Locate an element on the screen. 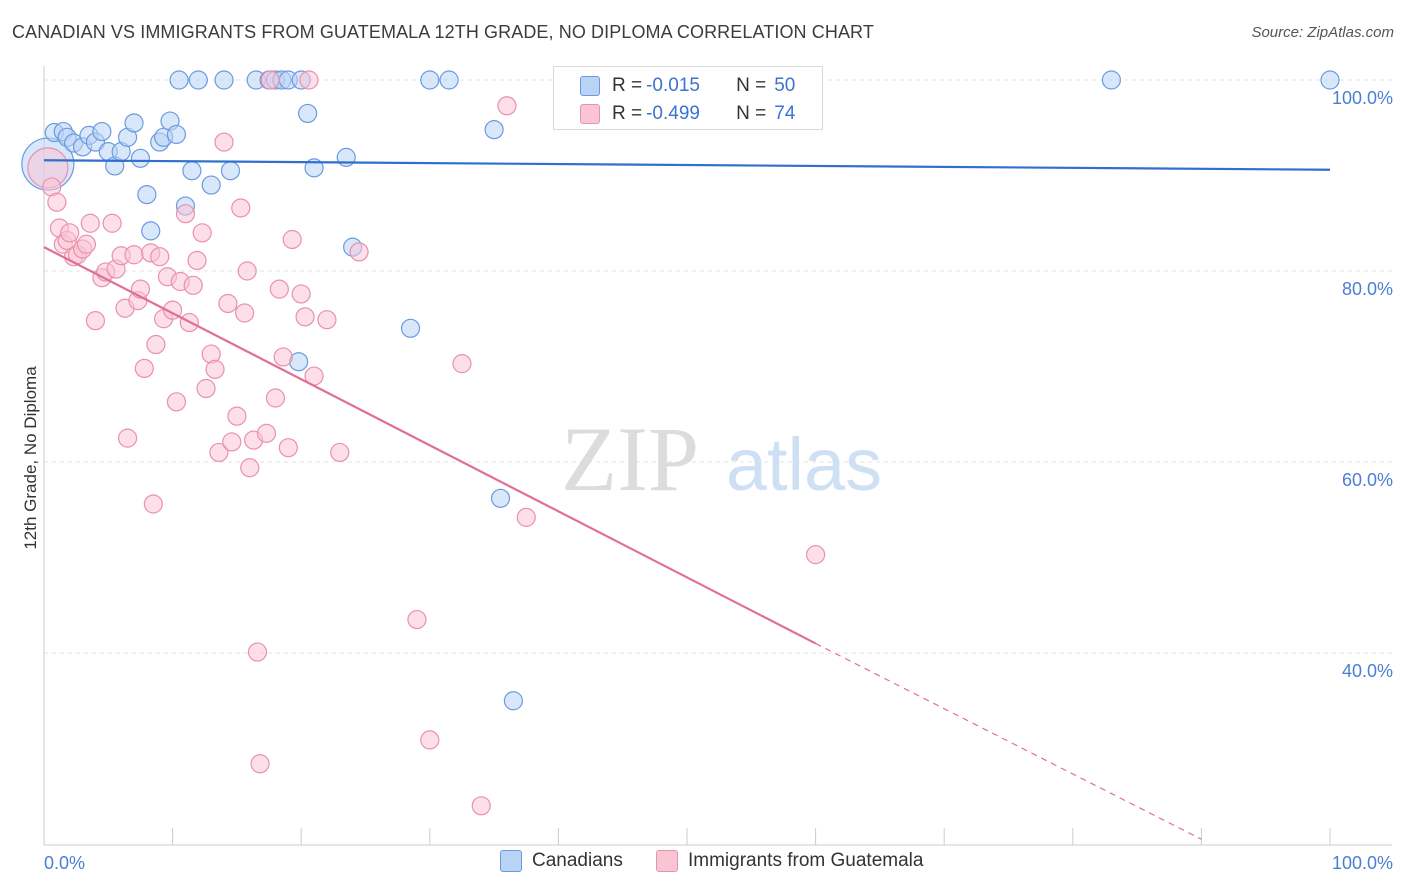 The width and height of the screenshot is (1406, 892). series-legend: Canadians Immigrants from Guatemala is located at coordinates (703, 864).